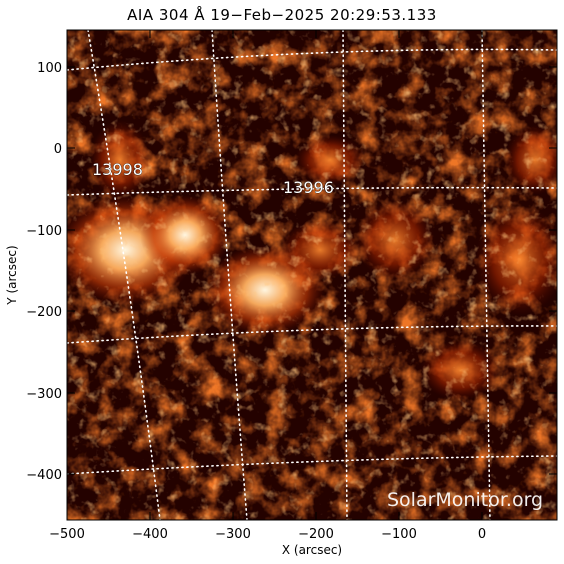 This screenshot has width=564, height=564. Describe the element at coordinates (49, 68) in the screenshot. I see `y-tick-label: 100` at that location.